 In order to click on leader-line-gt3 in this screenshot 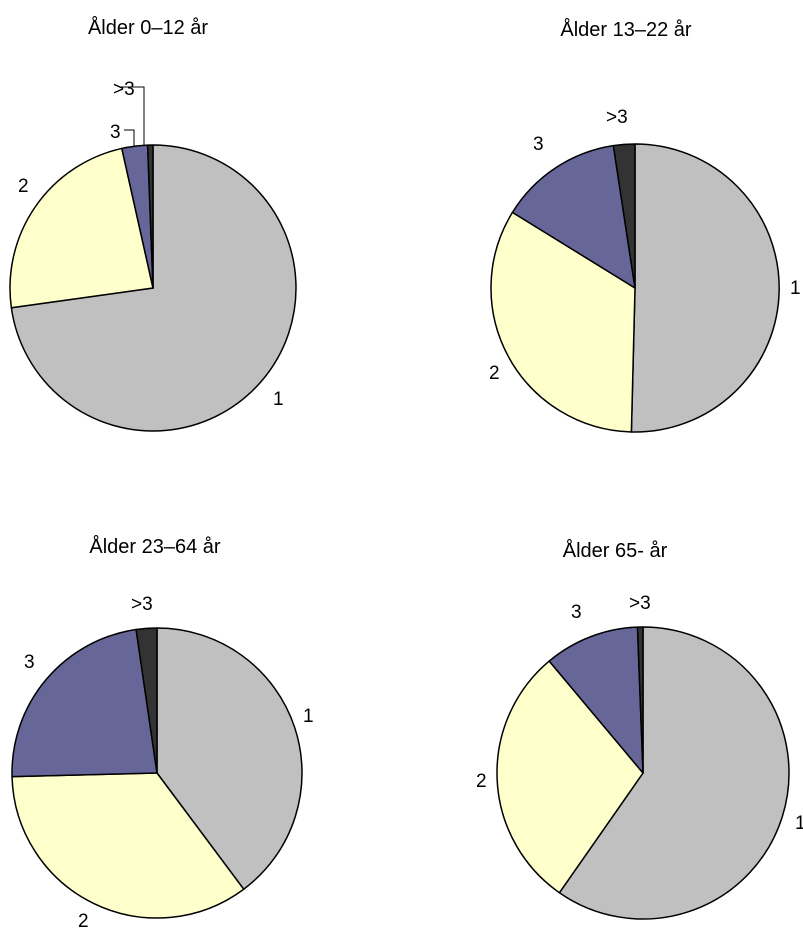, I will do `click(133, 116)`.